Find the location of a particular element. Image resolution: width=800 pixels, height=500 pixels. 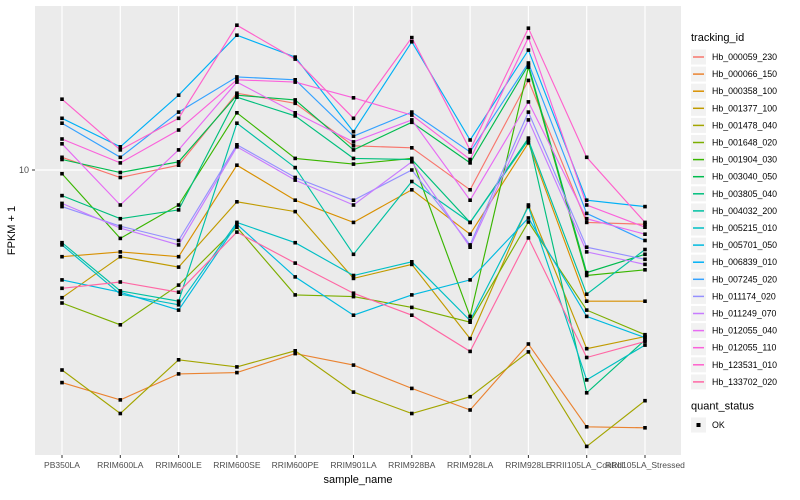

quant-status-label: OK is located at coordinates (718, 425).